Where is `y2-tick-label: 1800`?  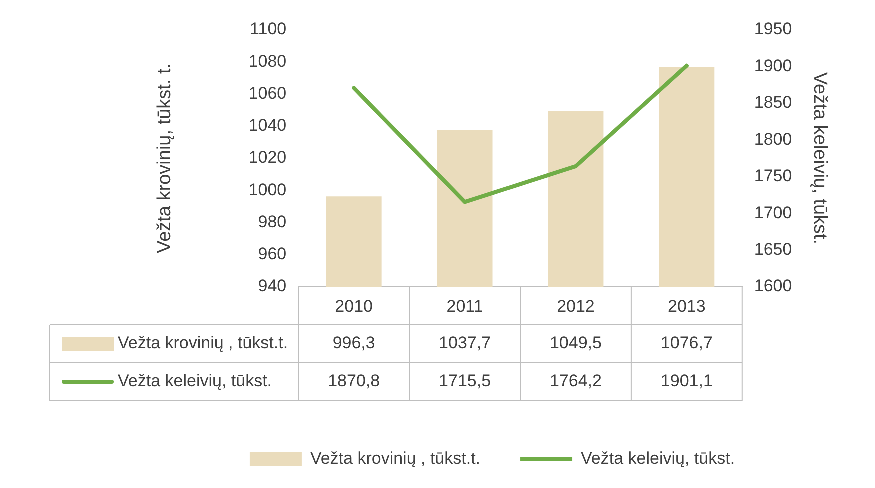 y2-tick-label: 1800 is located at coordinates (773, 139).